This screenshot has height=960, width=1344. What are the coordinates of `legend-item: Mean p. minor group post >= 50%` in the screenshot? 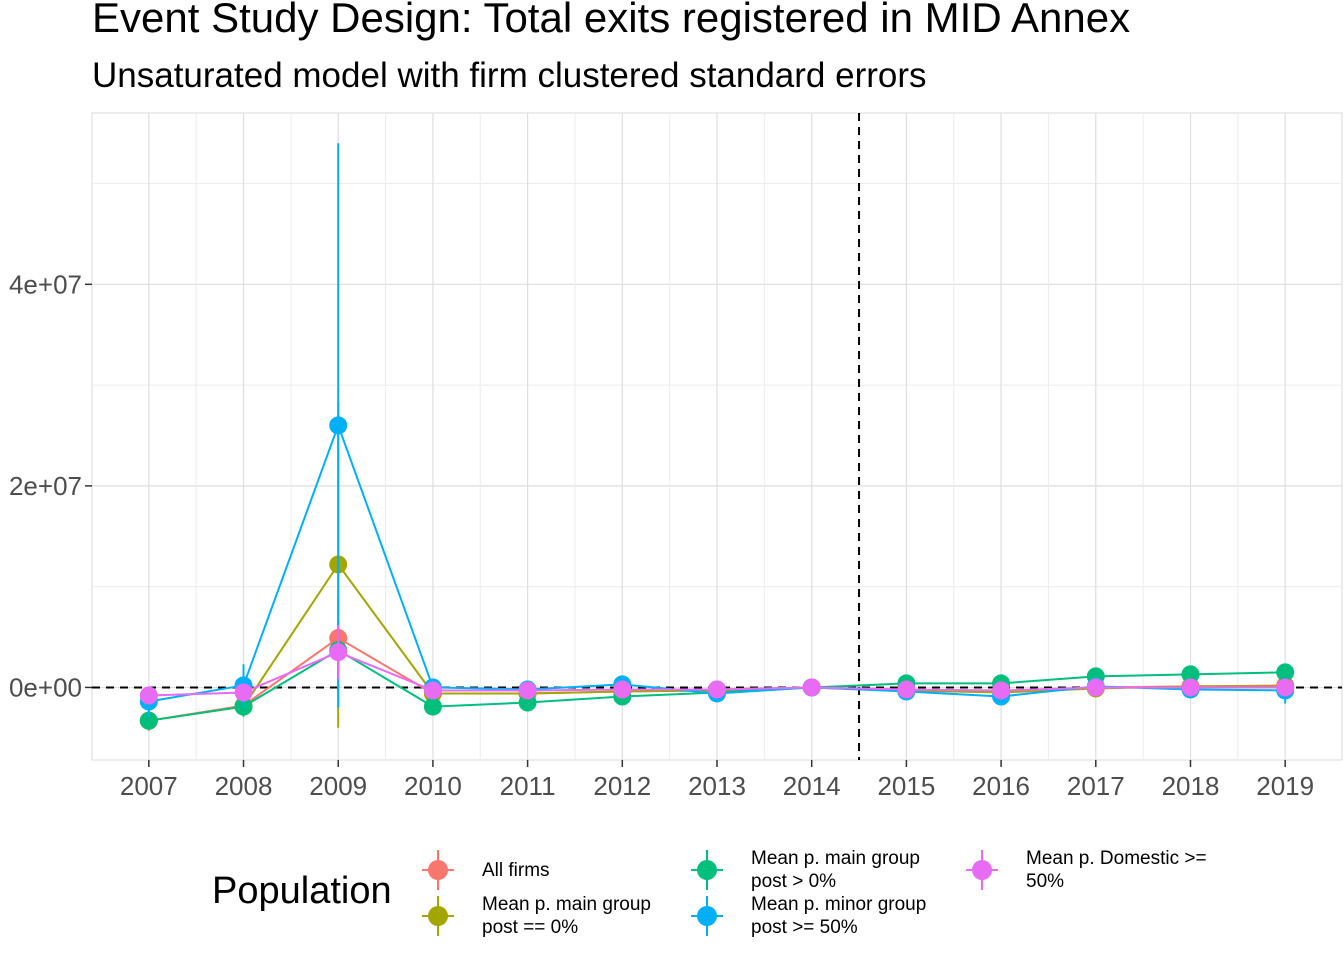 It's located at (807, 916).